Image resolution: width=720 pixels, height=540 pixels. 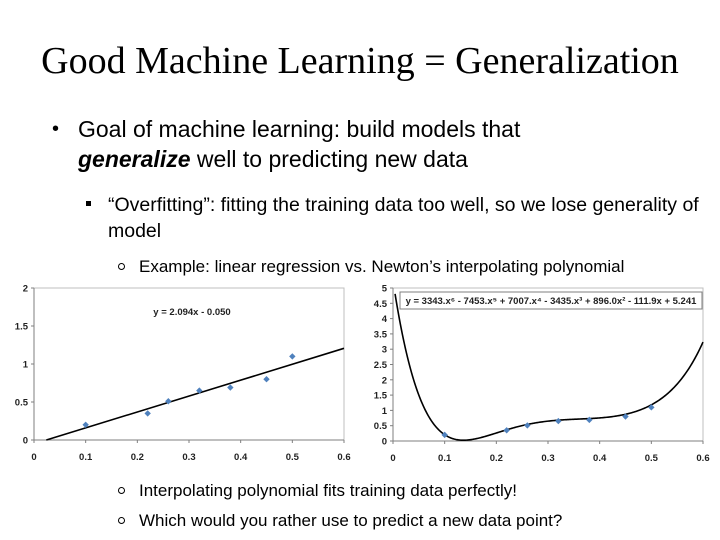 What do you see at coordinates (381, 334) in the screenshot?
I see `y-tick-label: 3.5` at bounding box center [381, 334].